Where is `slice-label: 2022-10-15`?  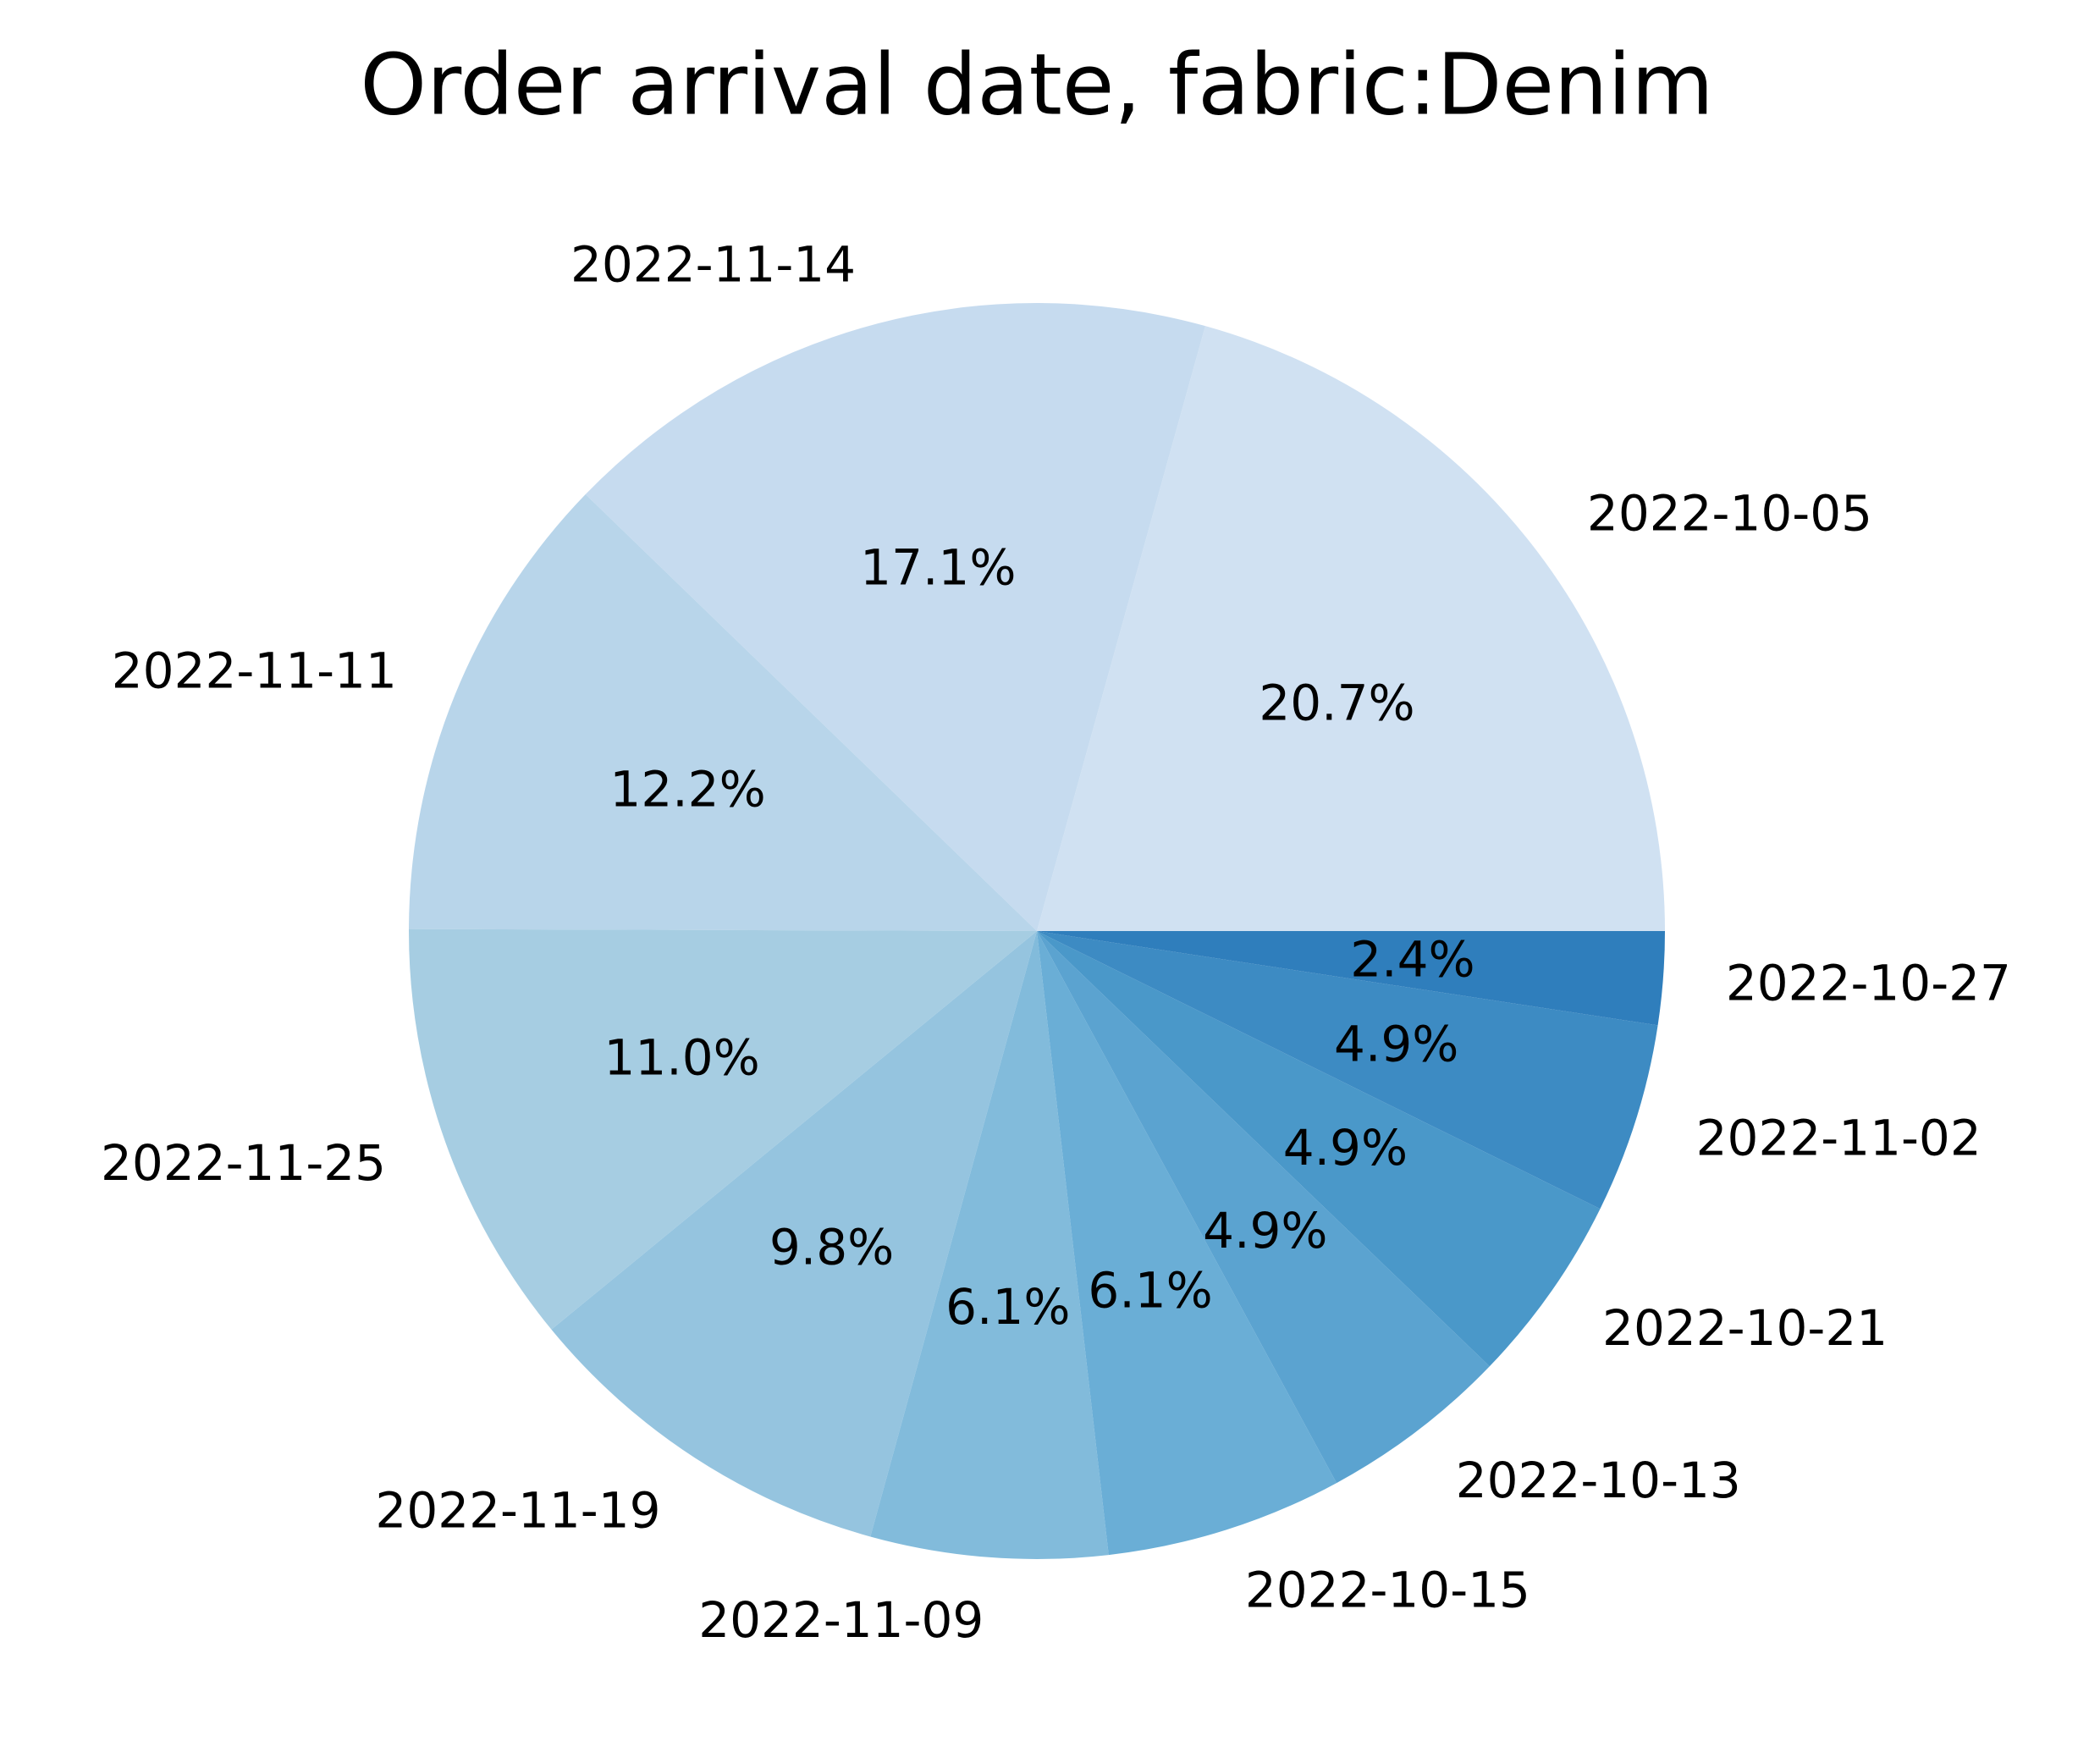
slice-label: 2022-10-15 is located at coordinates (1387, 1589).